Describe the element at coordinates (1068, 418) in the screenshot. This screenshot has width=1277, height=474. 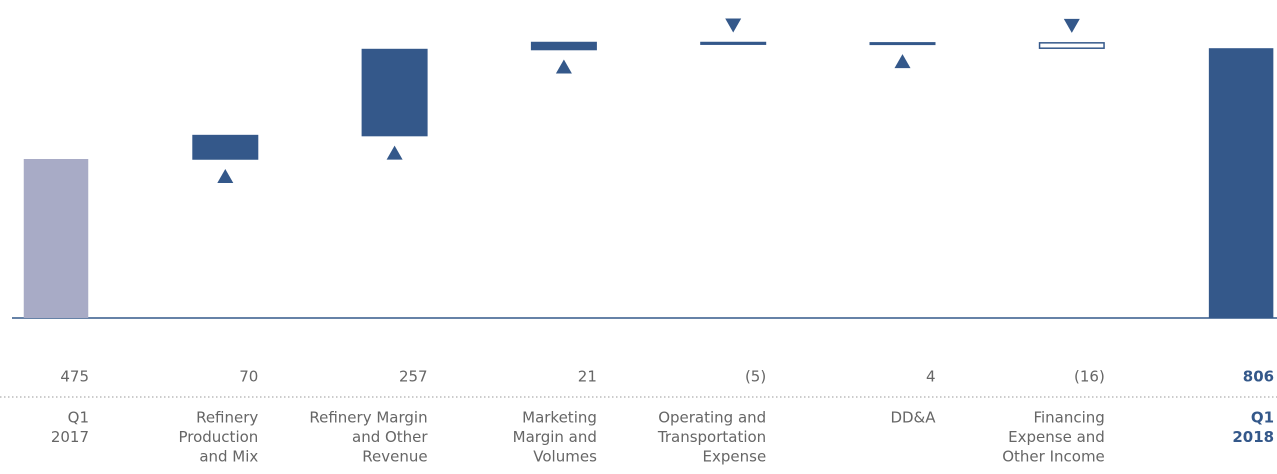
I see `x-tick-label: Financing` at that location.